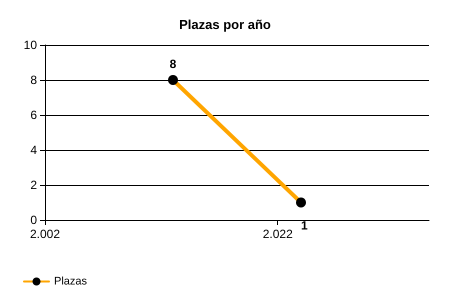 Image resolution: width=450 pixels, height=300 pixels. What do you see at coordinates (34, 185) in the screenshot?
I see `y-tick-label: 2` at bounding box center [34, 185].